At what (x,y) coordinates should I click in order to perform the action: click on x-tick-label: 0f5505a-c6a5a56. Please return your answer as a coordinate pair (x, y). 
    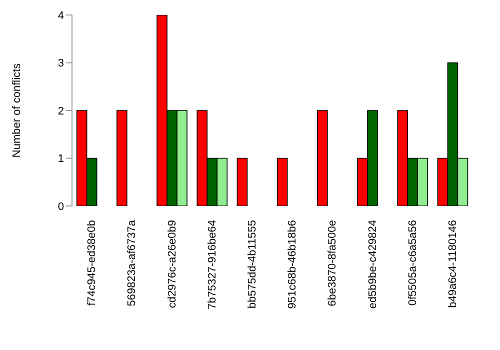
    Looking at the image, I should click on (412, 263).